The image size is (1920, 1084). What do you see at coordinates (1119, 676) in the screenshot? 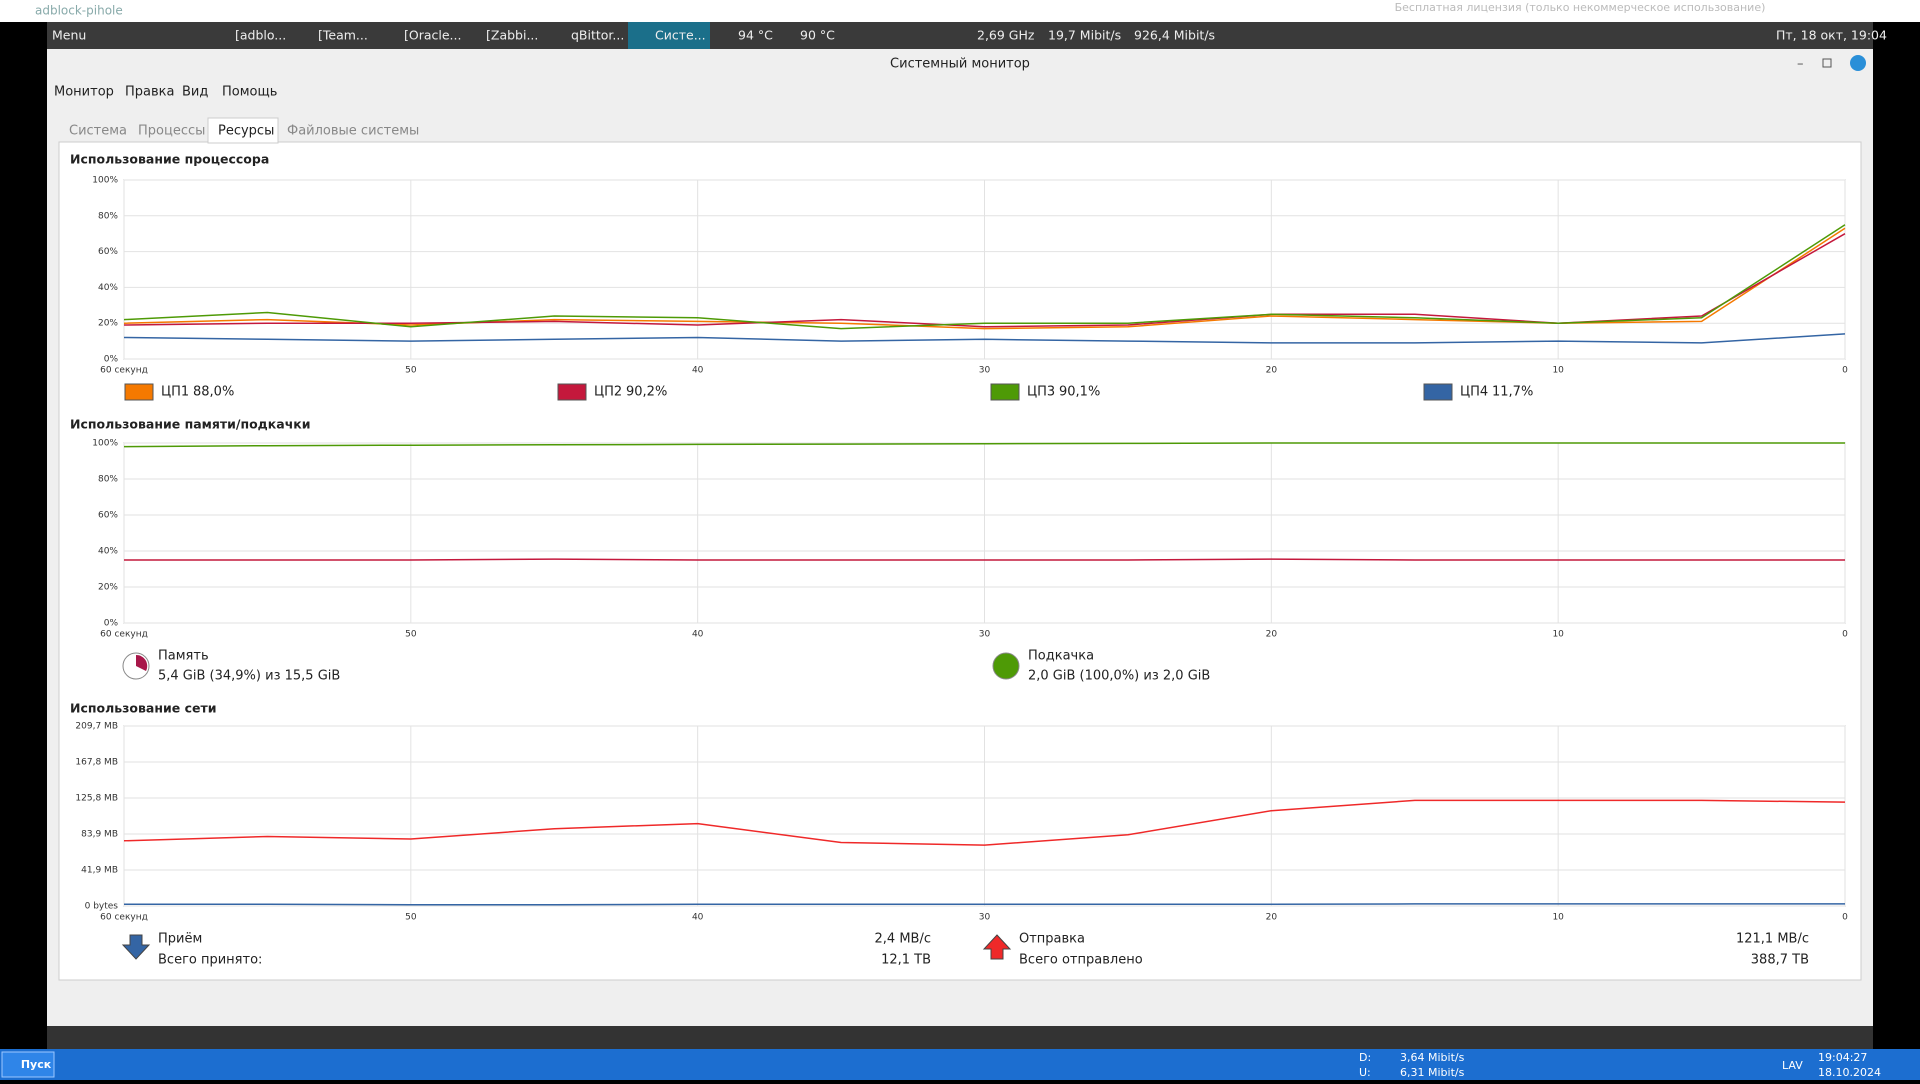
I see `legend-value: 2,0 GiB (100,0%) из 2,0 GiB` at bounding box center [1119, 676].